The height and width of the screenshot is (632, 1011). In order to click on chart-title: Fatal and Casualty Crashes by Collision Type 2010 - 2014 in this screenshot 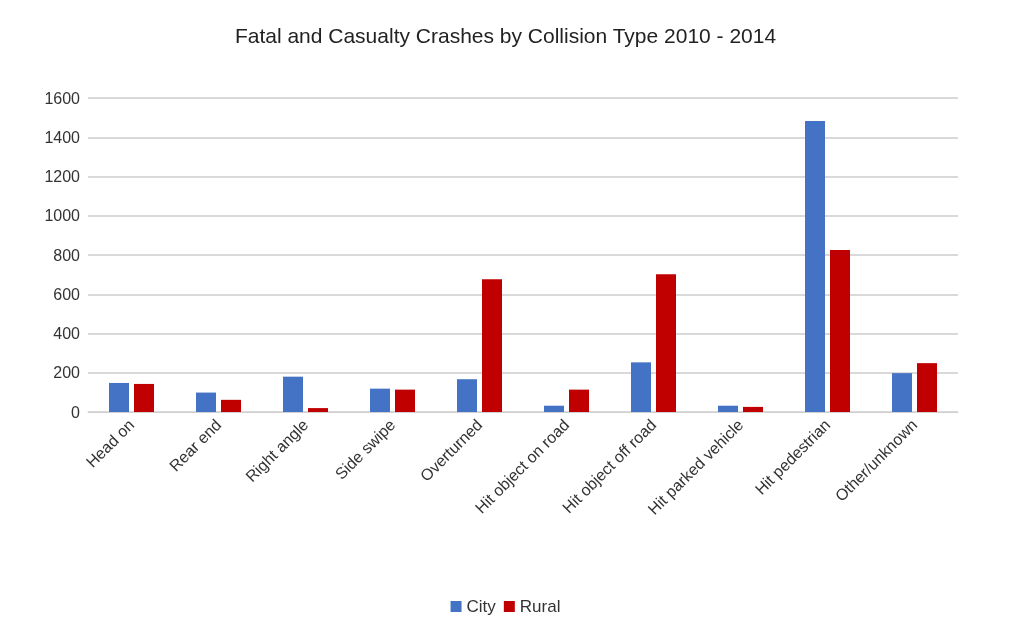, I will do `click(505, 35)`.